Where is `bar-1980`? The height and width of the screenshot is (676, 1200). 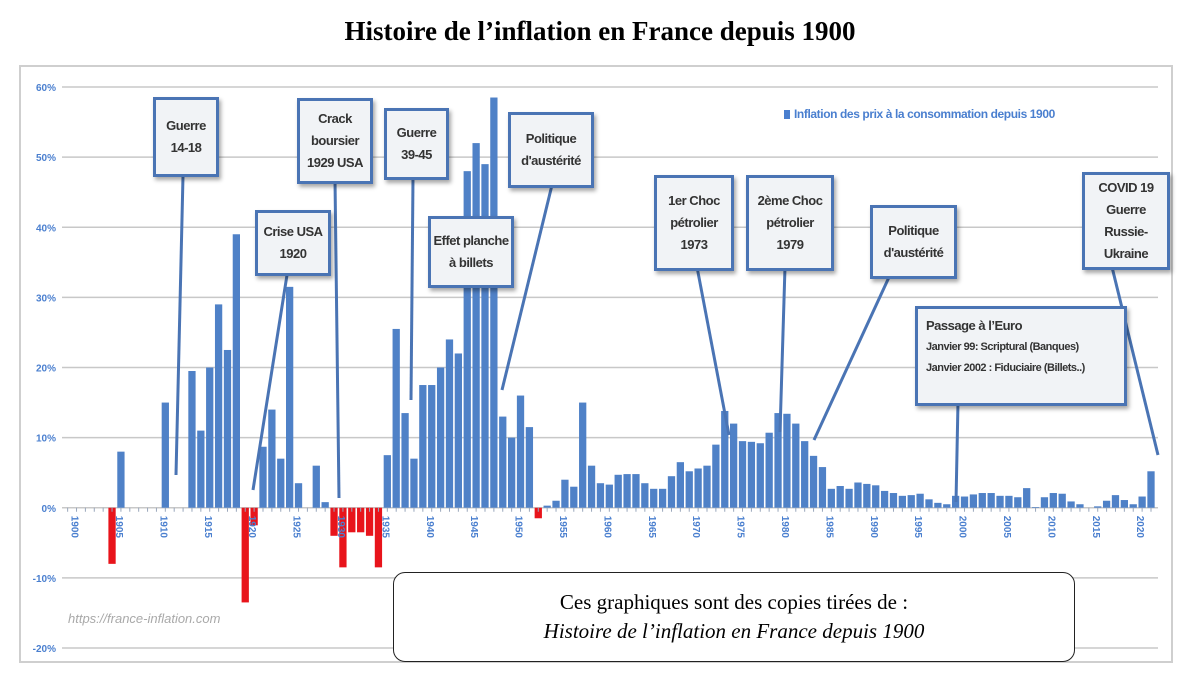 bar-1980 is located at coordinates (778, 460).